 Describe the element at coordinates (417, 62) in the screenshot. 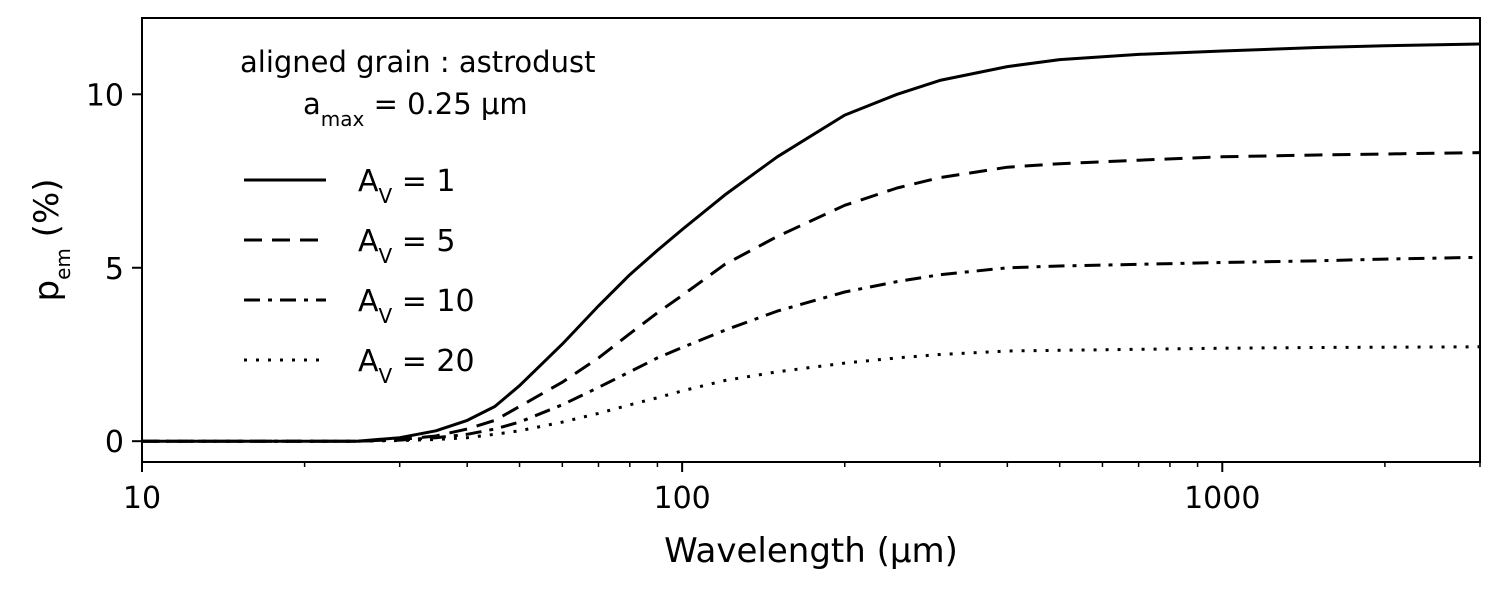

I see `annotation-line-1: aligned grain : astrodust` at that location.